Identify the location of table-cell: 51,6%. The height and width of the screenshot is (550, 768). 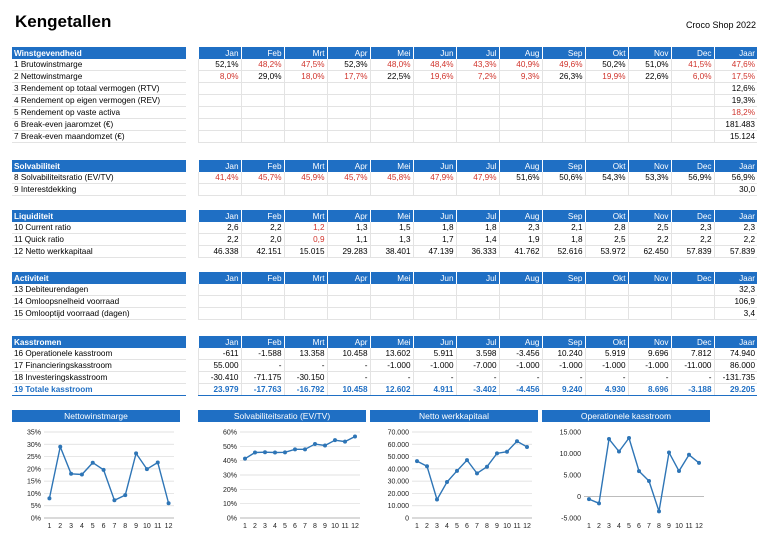
(520, 178).